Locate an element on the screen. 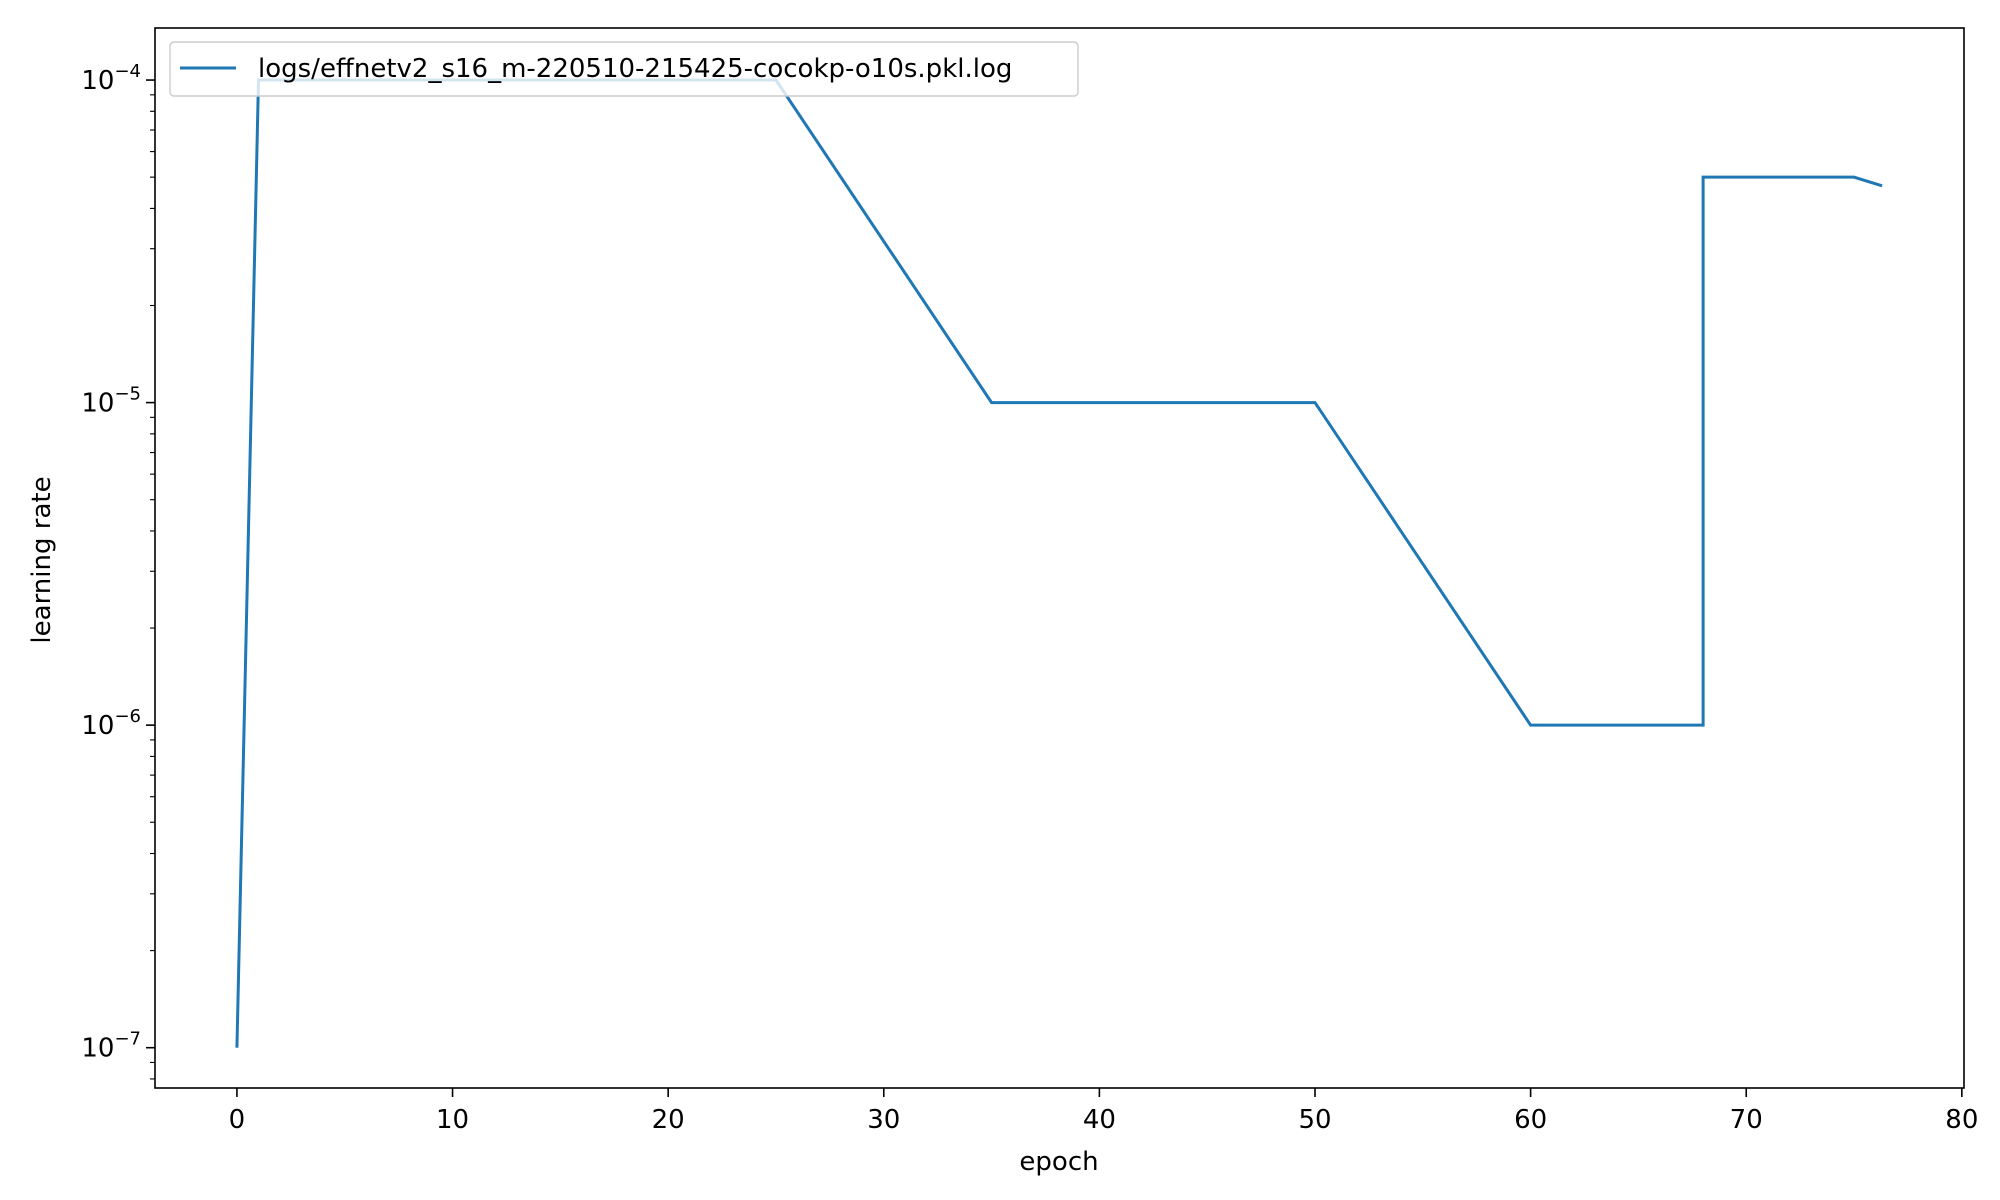  x-tick-label: 40 is located at coordinates (1099, 1120).